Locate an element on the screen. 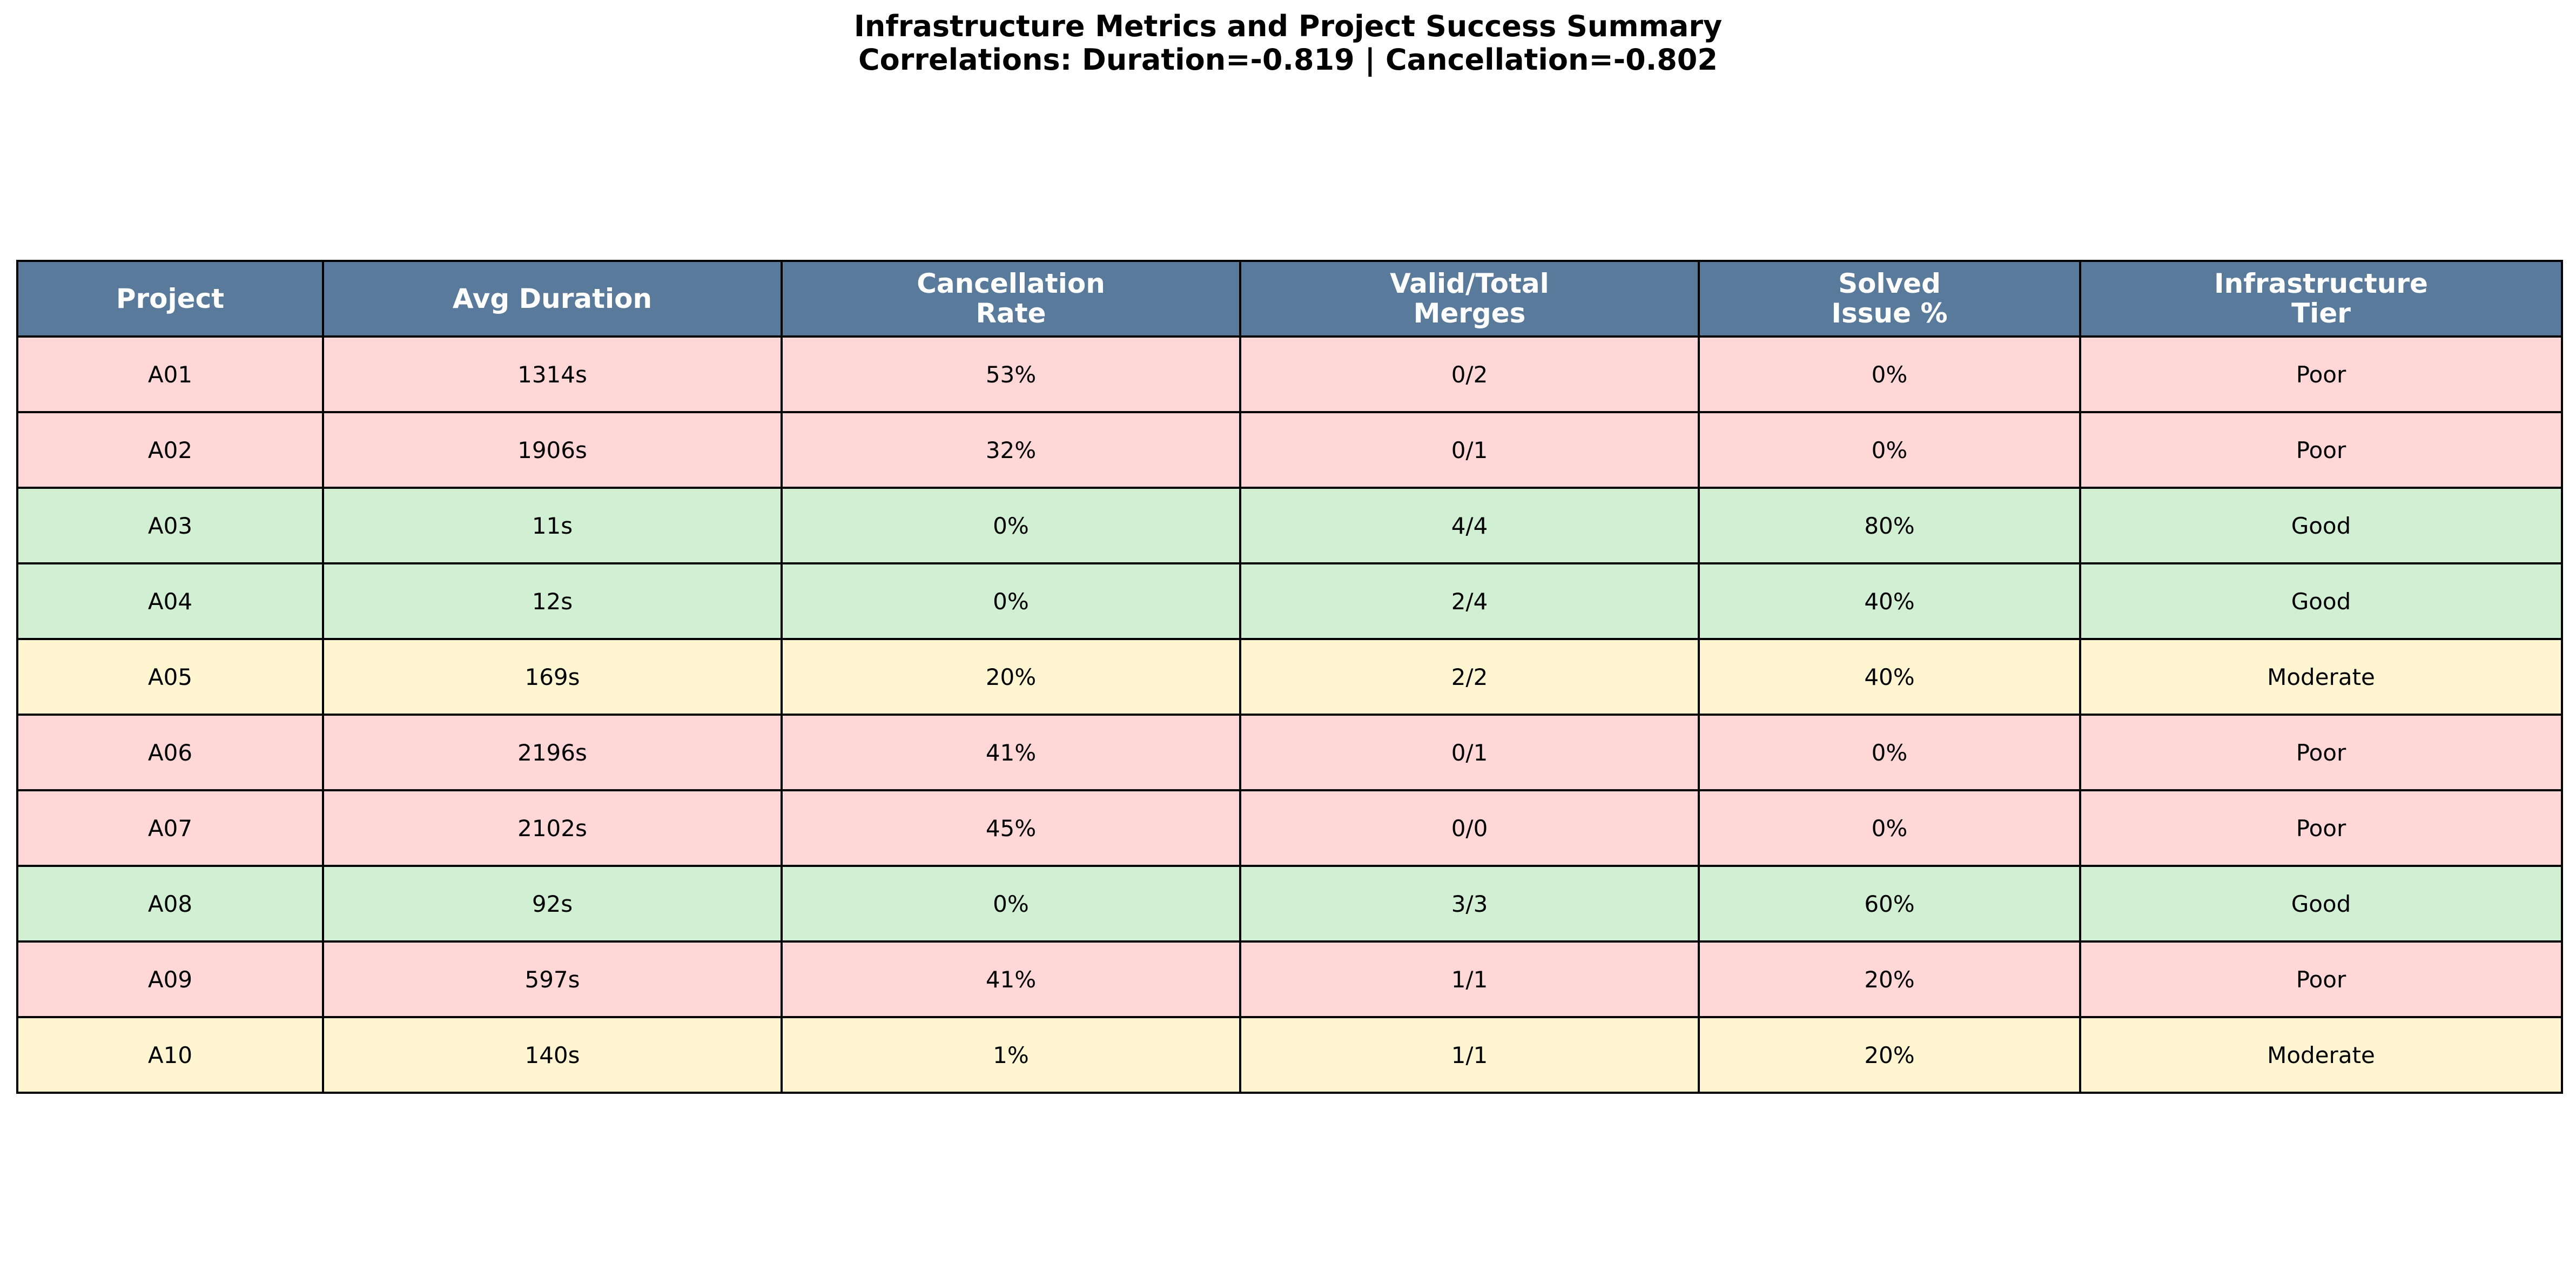 The height and width of the screenshot is (1278, 2576). table-row: A04 12s 0% 2/4 40% Good is located at coordinates (1289, 601).